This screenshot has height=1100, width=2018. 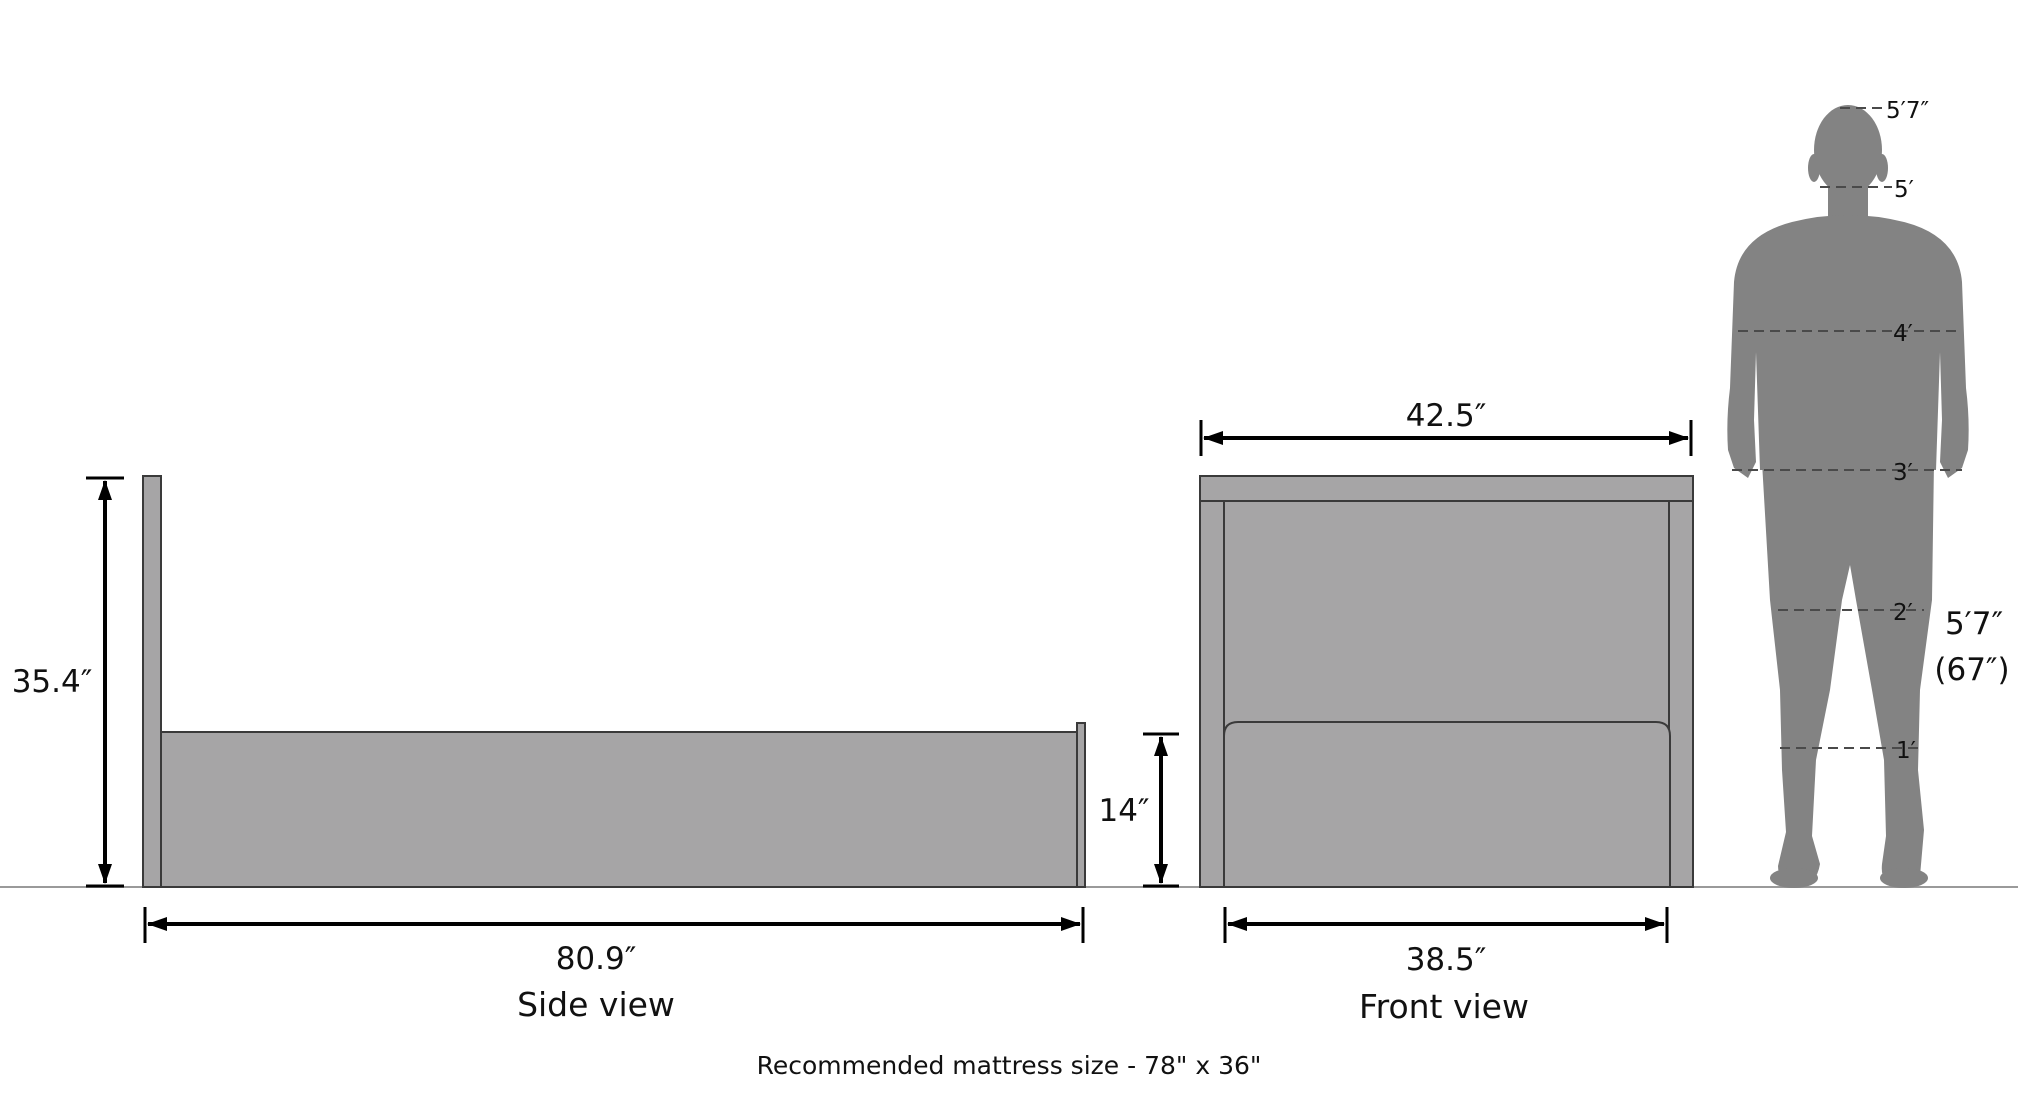 What do you see at coordinates (1123, 811) in the screenshot?
I see `front-seat-height-label: 14″` at bounding box center [1123, 811].